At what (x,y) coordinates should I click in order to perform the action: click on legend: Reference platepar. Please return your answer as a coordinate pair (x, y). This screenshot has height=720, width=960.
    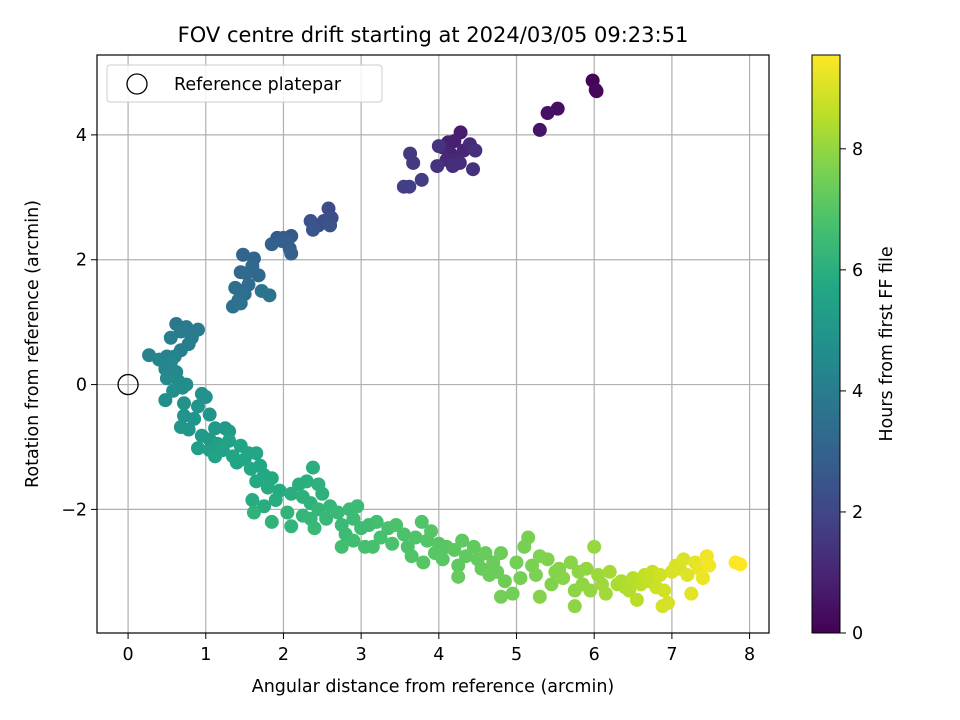
    Looking at the image, I should click on (244, 83).